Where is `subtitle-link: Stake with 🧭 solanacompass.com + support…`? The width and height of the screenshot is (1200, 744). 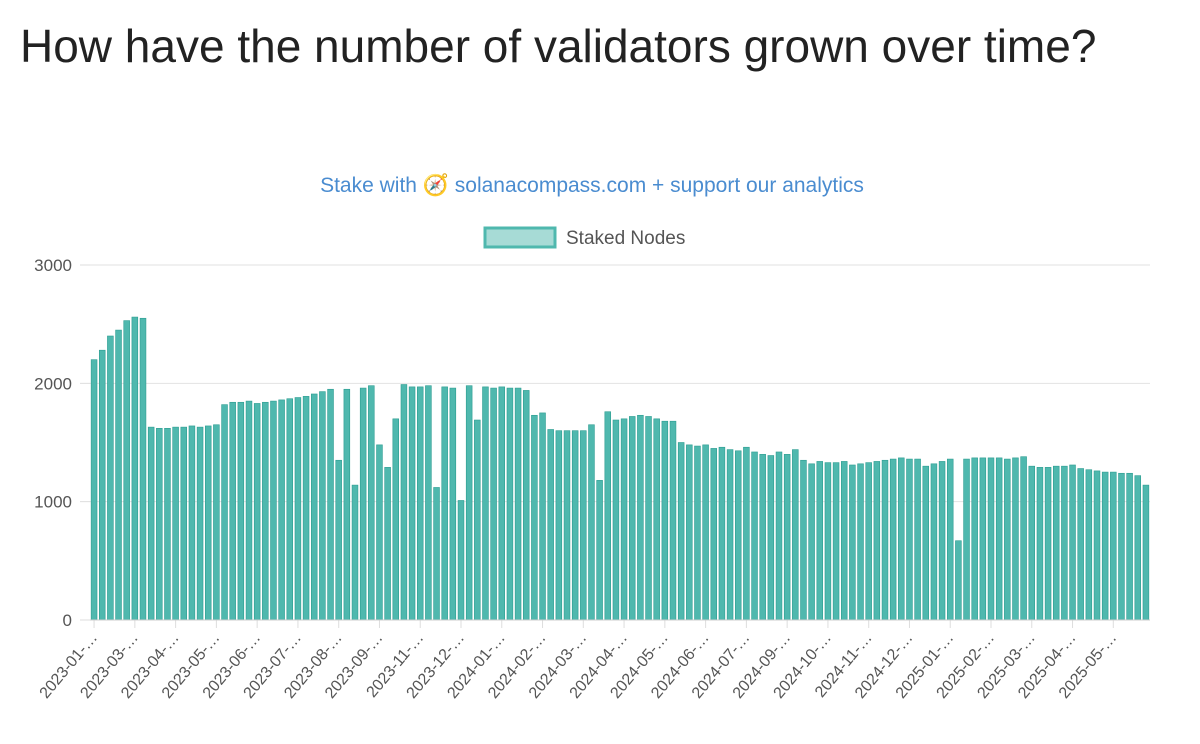
subtitle-link: Stake with 🧭 solanacompass.com + support… is located at coordinates (592, 184).